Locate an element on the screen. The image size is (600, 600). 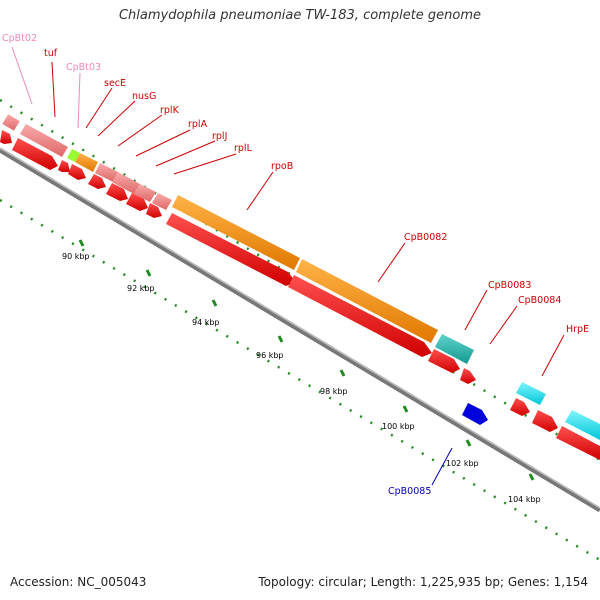
gene-label-sece: secE is located at coordinates (115, 83).